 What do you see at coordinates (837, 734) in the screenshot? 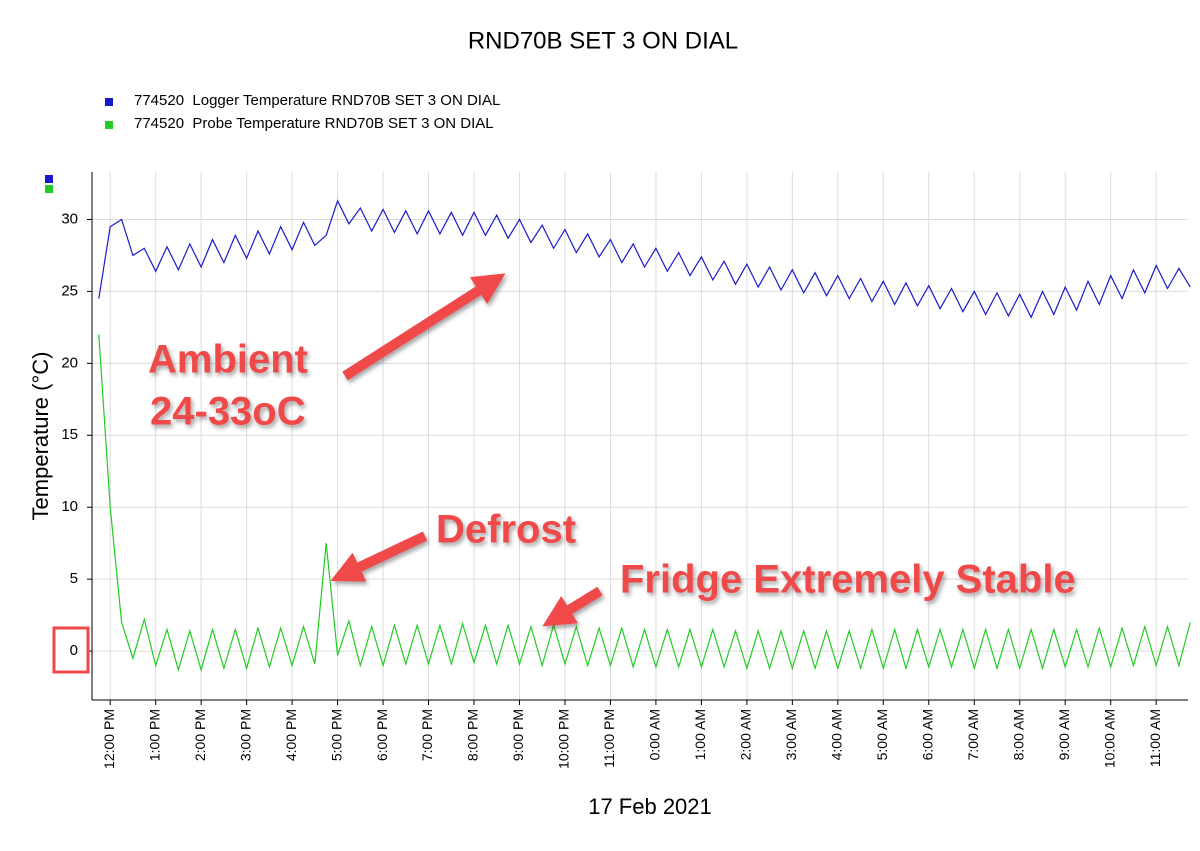
I see `x-tick-label: 4:00 AM` at bounding box center [837, 734].